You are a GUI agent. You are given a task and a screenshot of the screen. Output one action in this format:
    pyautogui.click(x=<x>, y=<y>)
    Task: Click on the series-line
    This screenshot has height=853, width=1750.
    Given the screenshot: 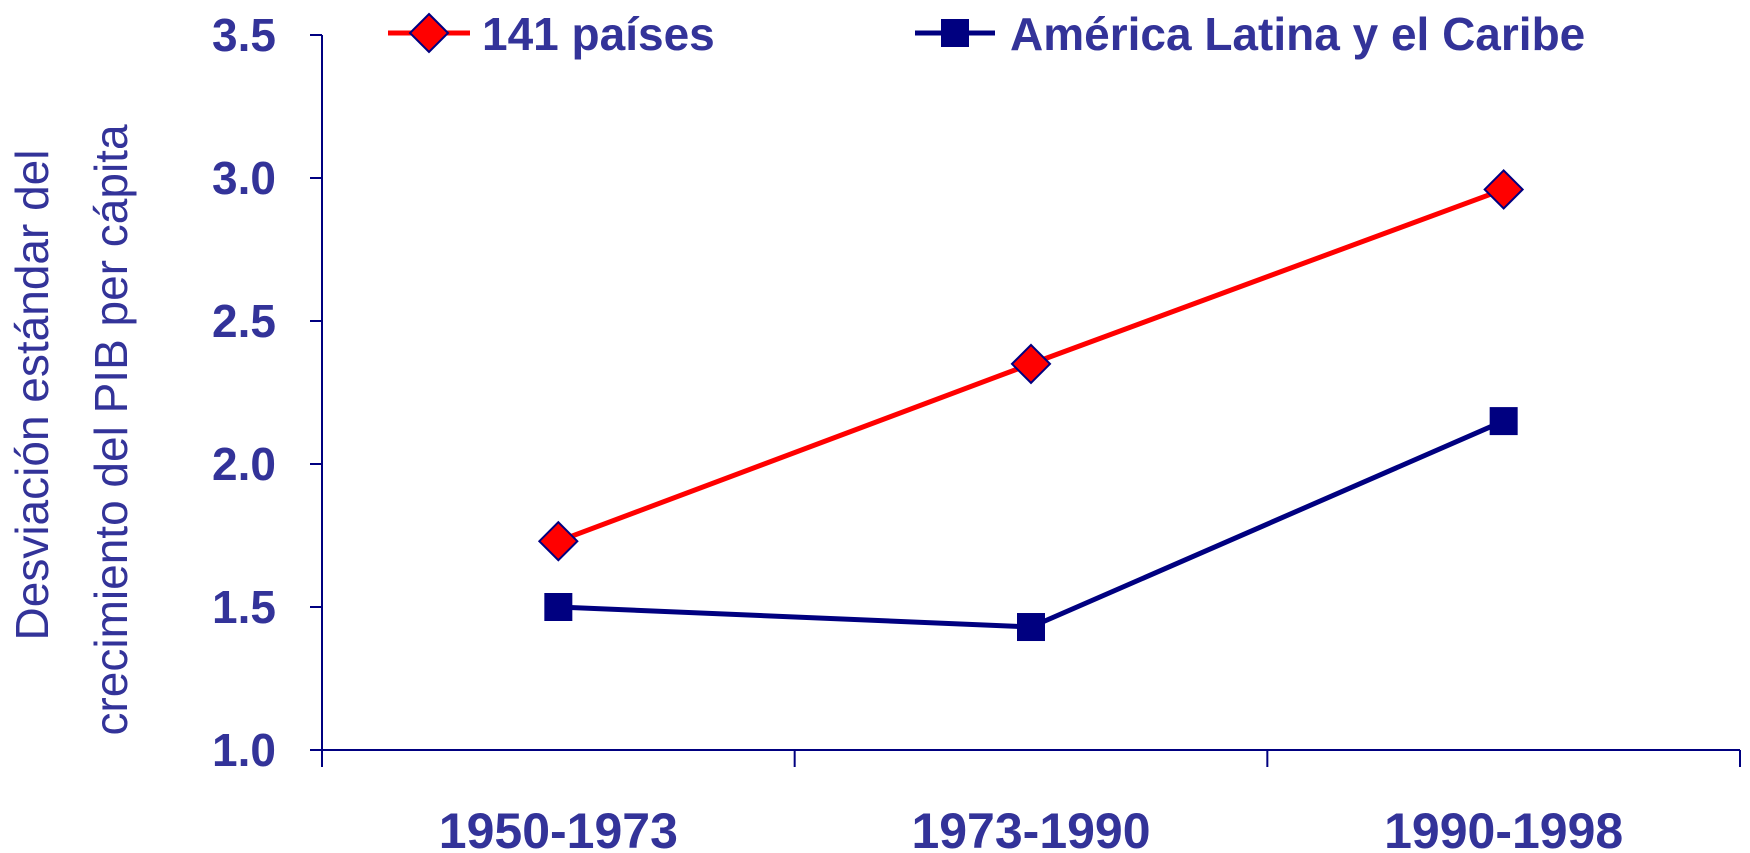 What is the action you would take?
    pyautogui.click(x=1031, y=524)
    